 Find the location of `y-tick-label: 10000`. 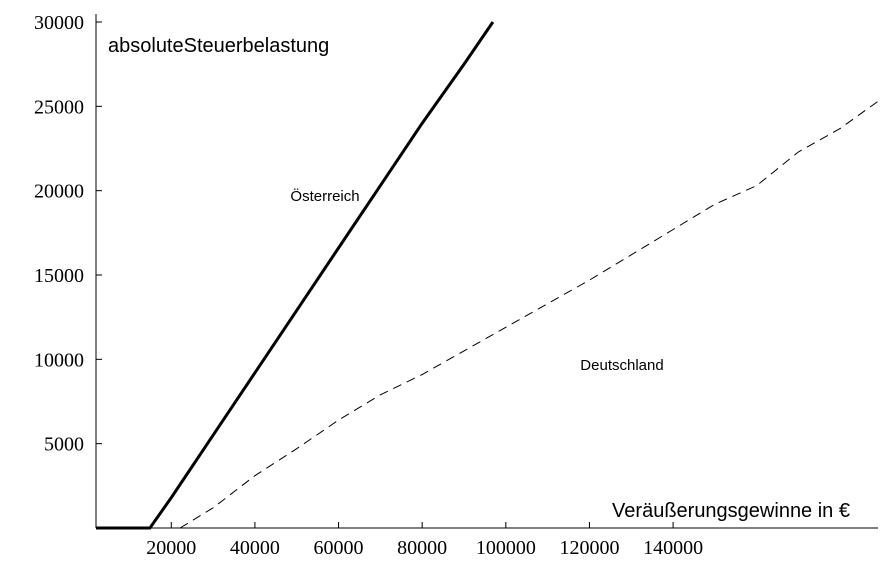

y-tick-label: 10000 is located at coordinates (59, 360).